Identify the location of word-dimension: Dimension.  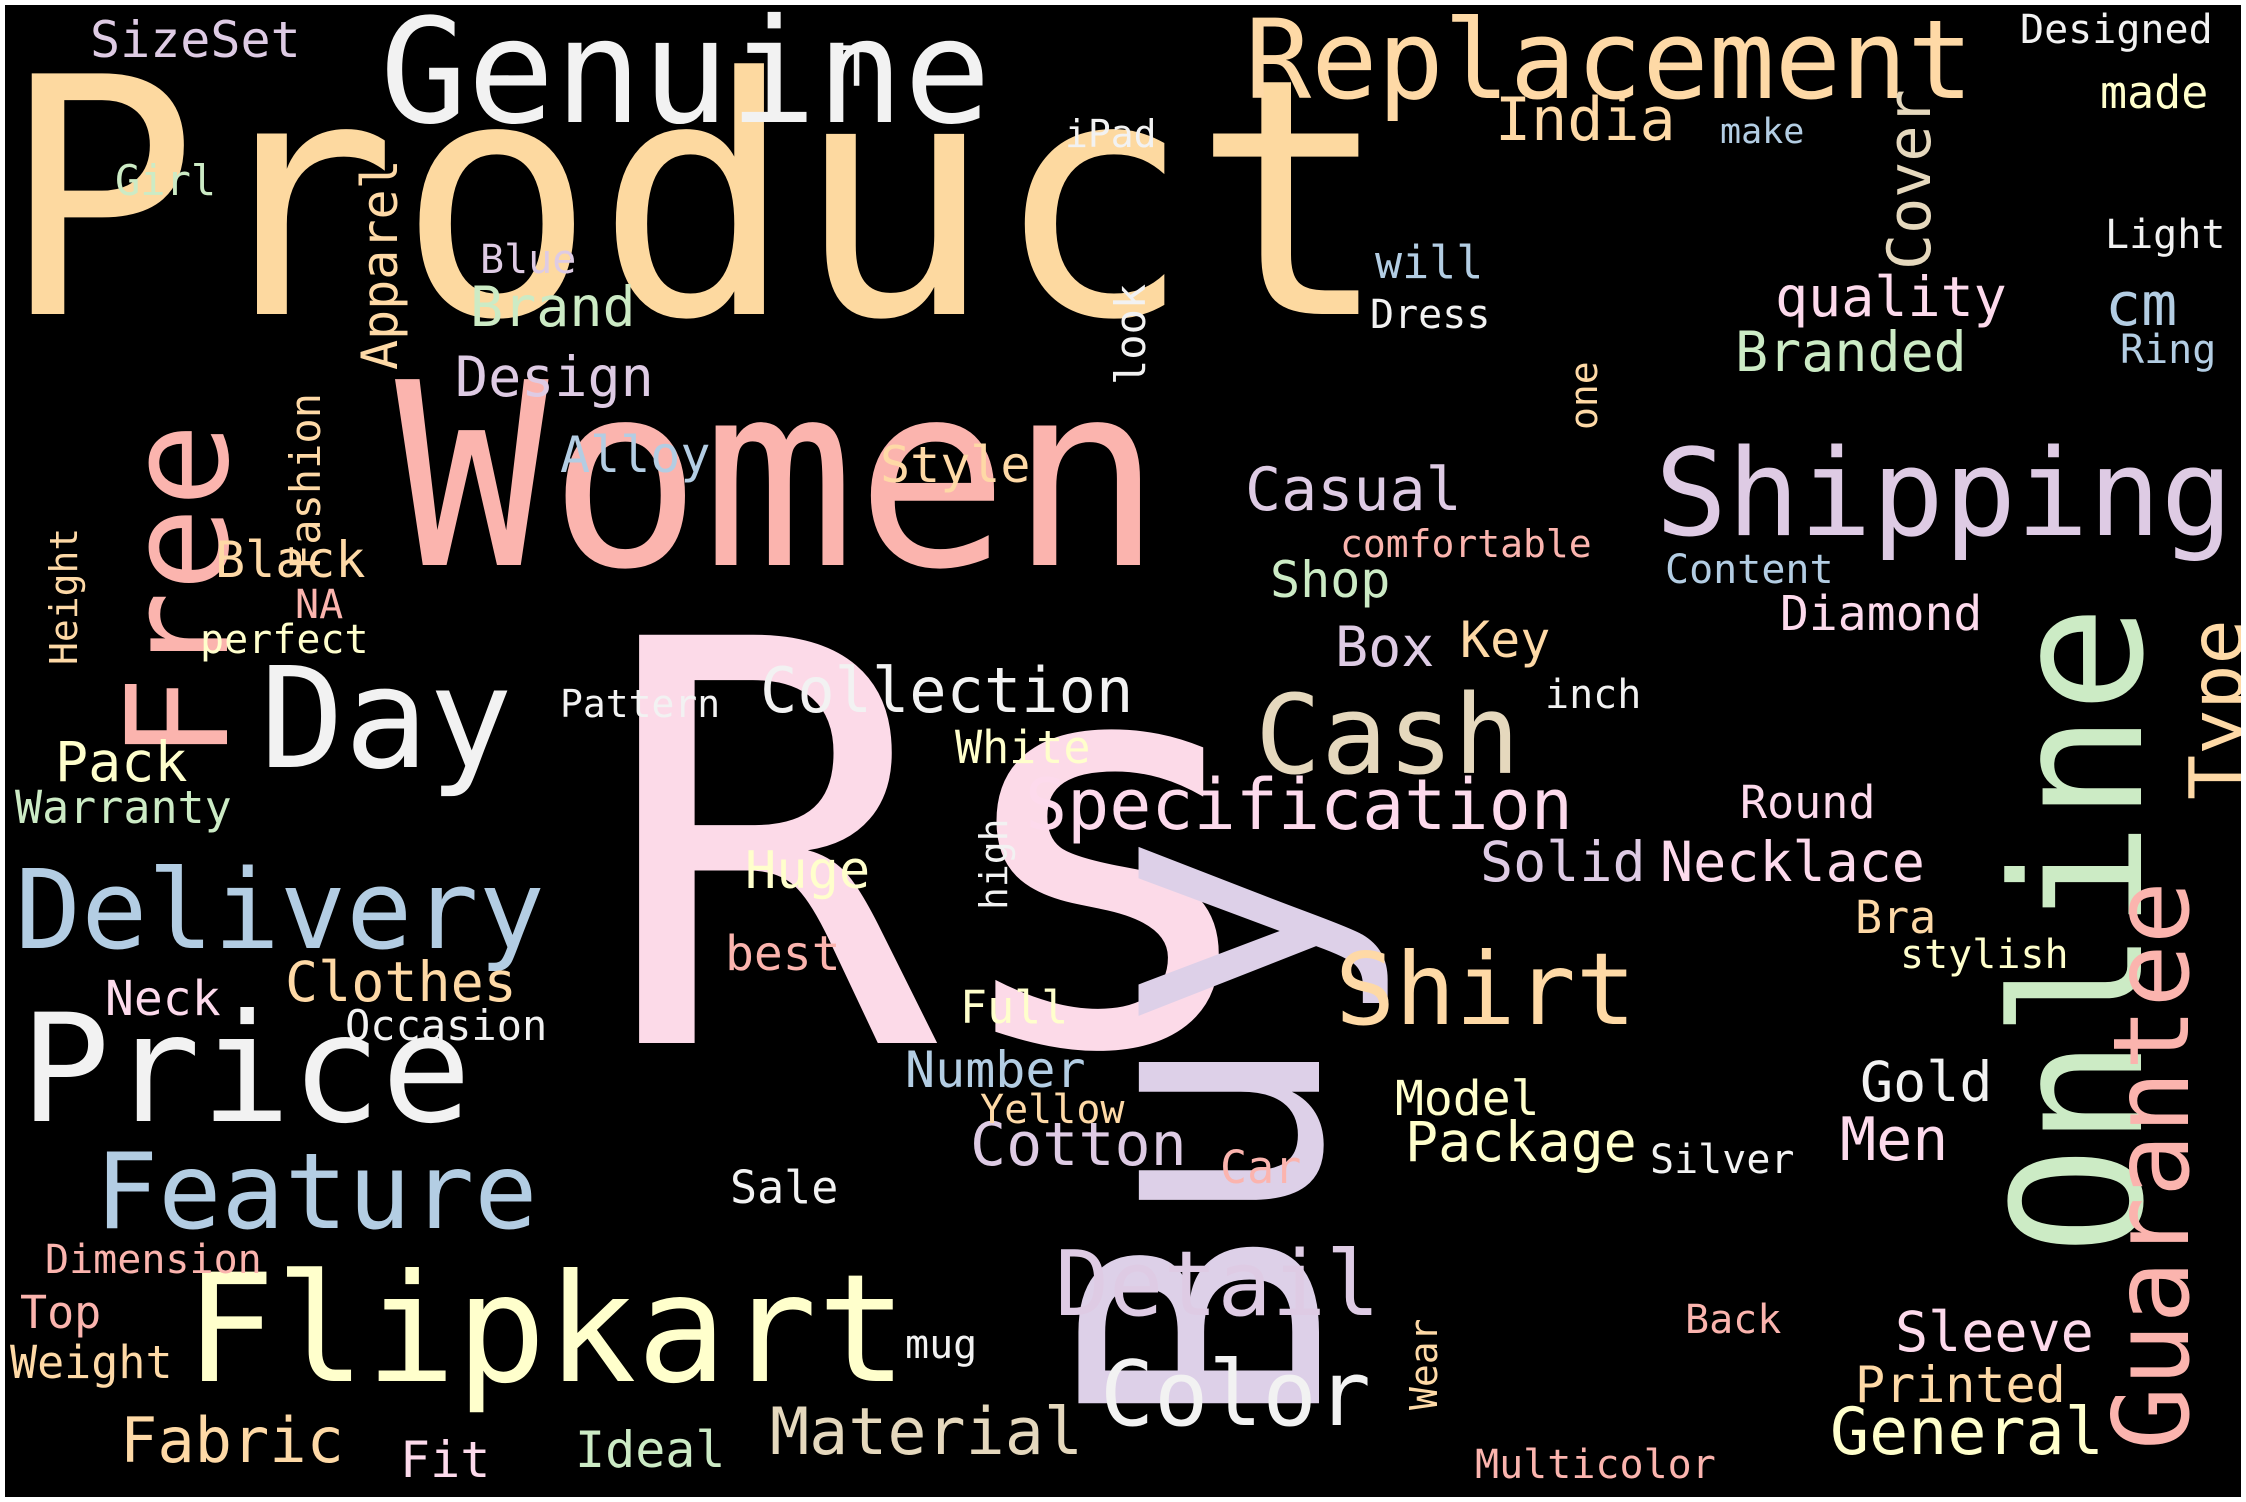
(153, 1260).